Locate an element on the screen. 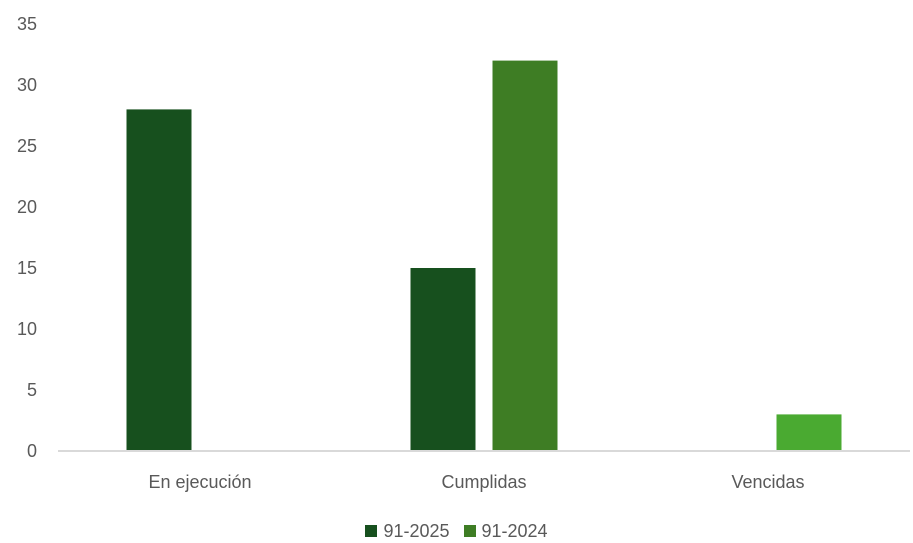 The image size is (913, 543). bar-91-2025-en-ejecucion is located at coordinates (159, 280).